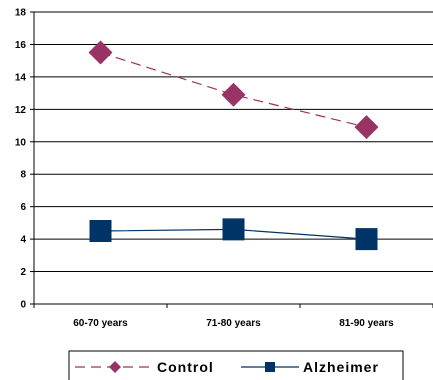 The height and width of the screenshot is (380, 433). What do you see at coordinates (341, 367) in the screenshot?
I see `legend-label: Alzheimer` at bounding box center [341, 367].